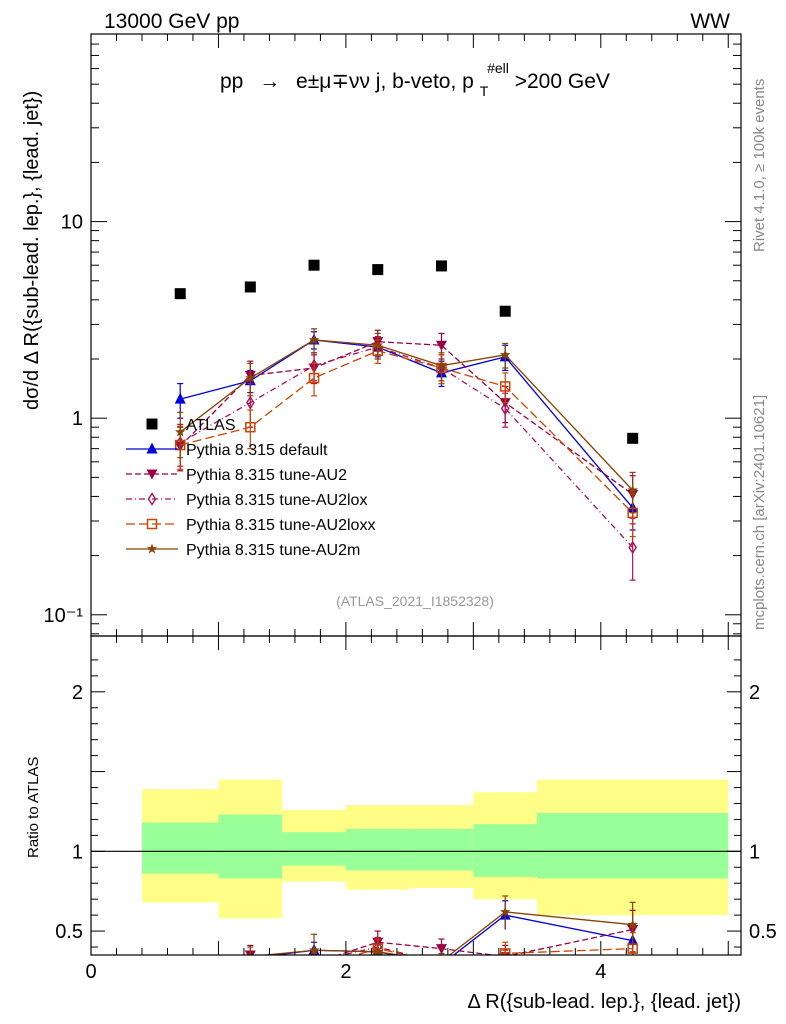  What do you see at coordinates (32, 250) in the screenshot?
I see `main-ylabel: dσ/d Δ R({sub-lead. lep.}, {lead. jet})` at bounding box center [32, 250].